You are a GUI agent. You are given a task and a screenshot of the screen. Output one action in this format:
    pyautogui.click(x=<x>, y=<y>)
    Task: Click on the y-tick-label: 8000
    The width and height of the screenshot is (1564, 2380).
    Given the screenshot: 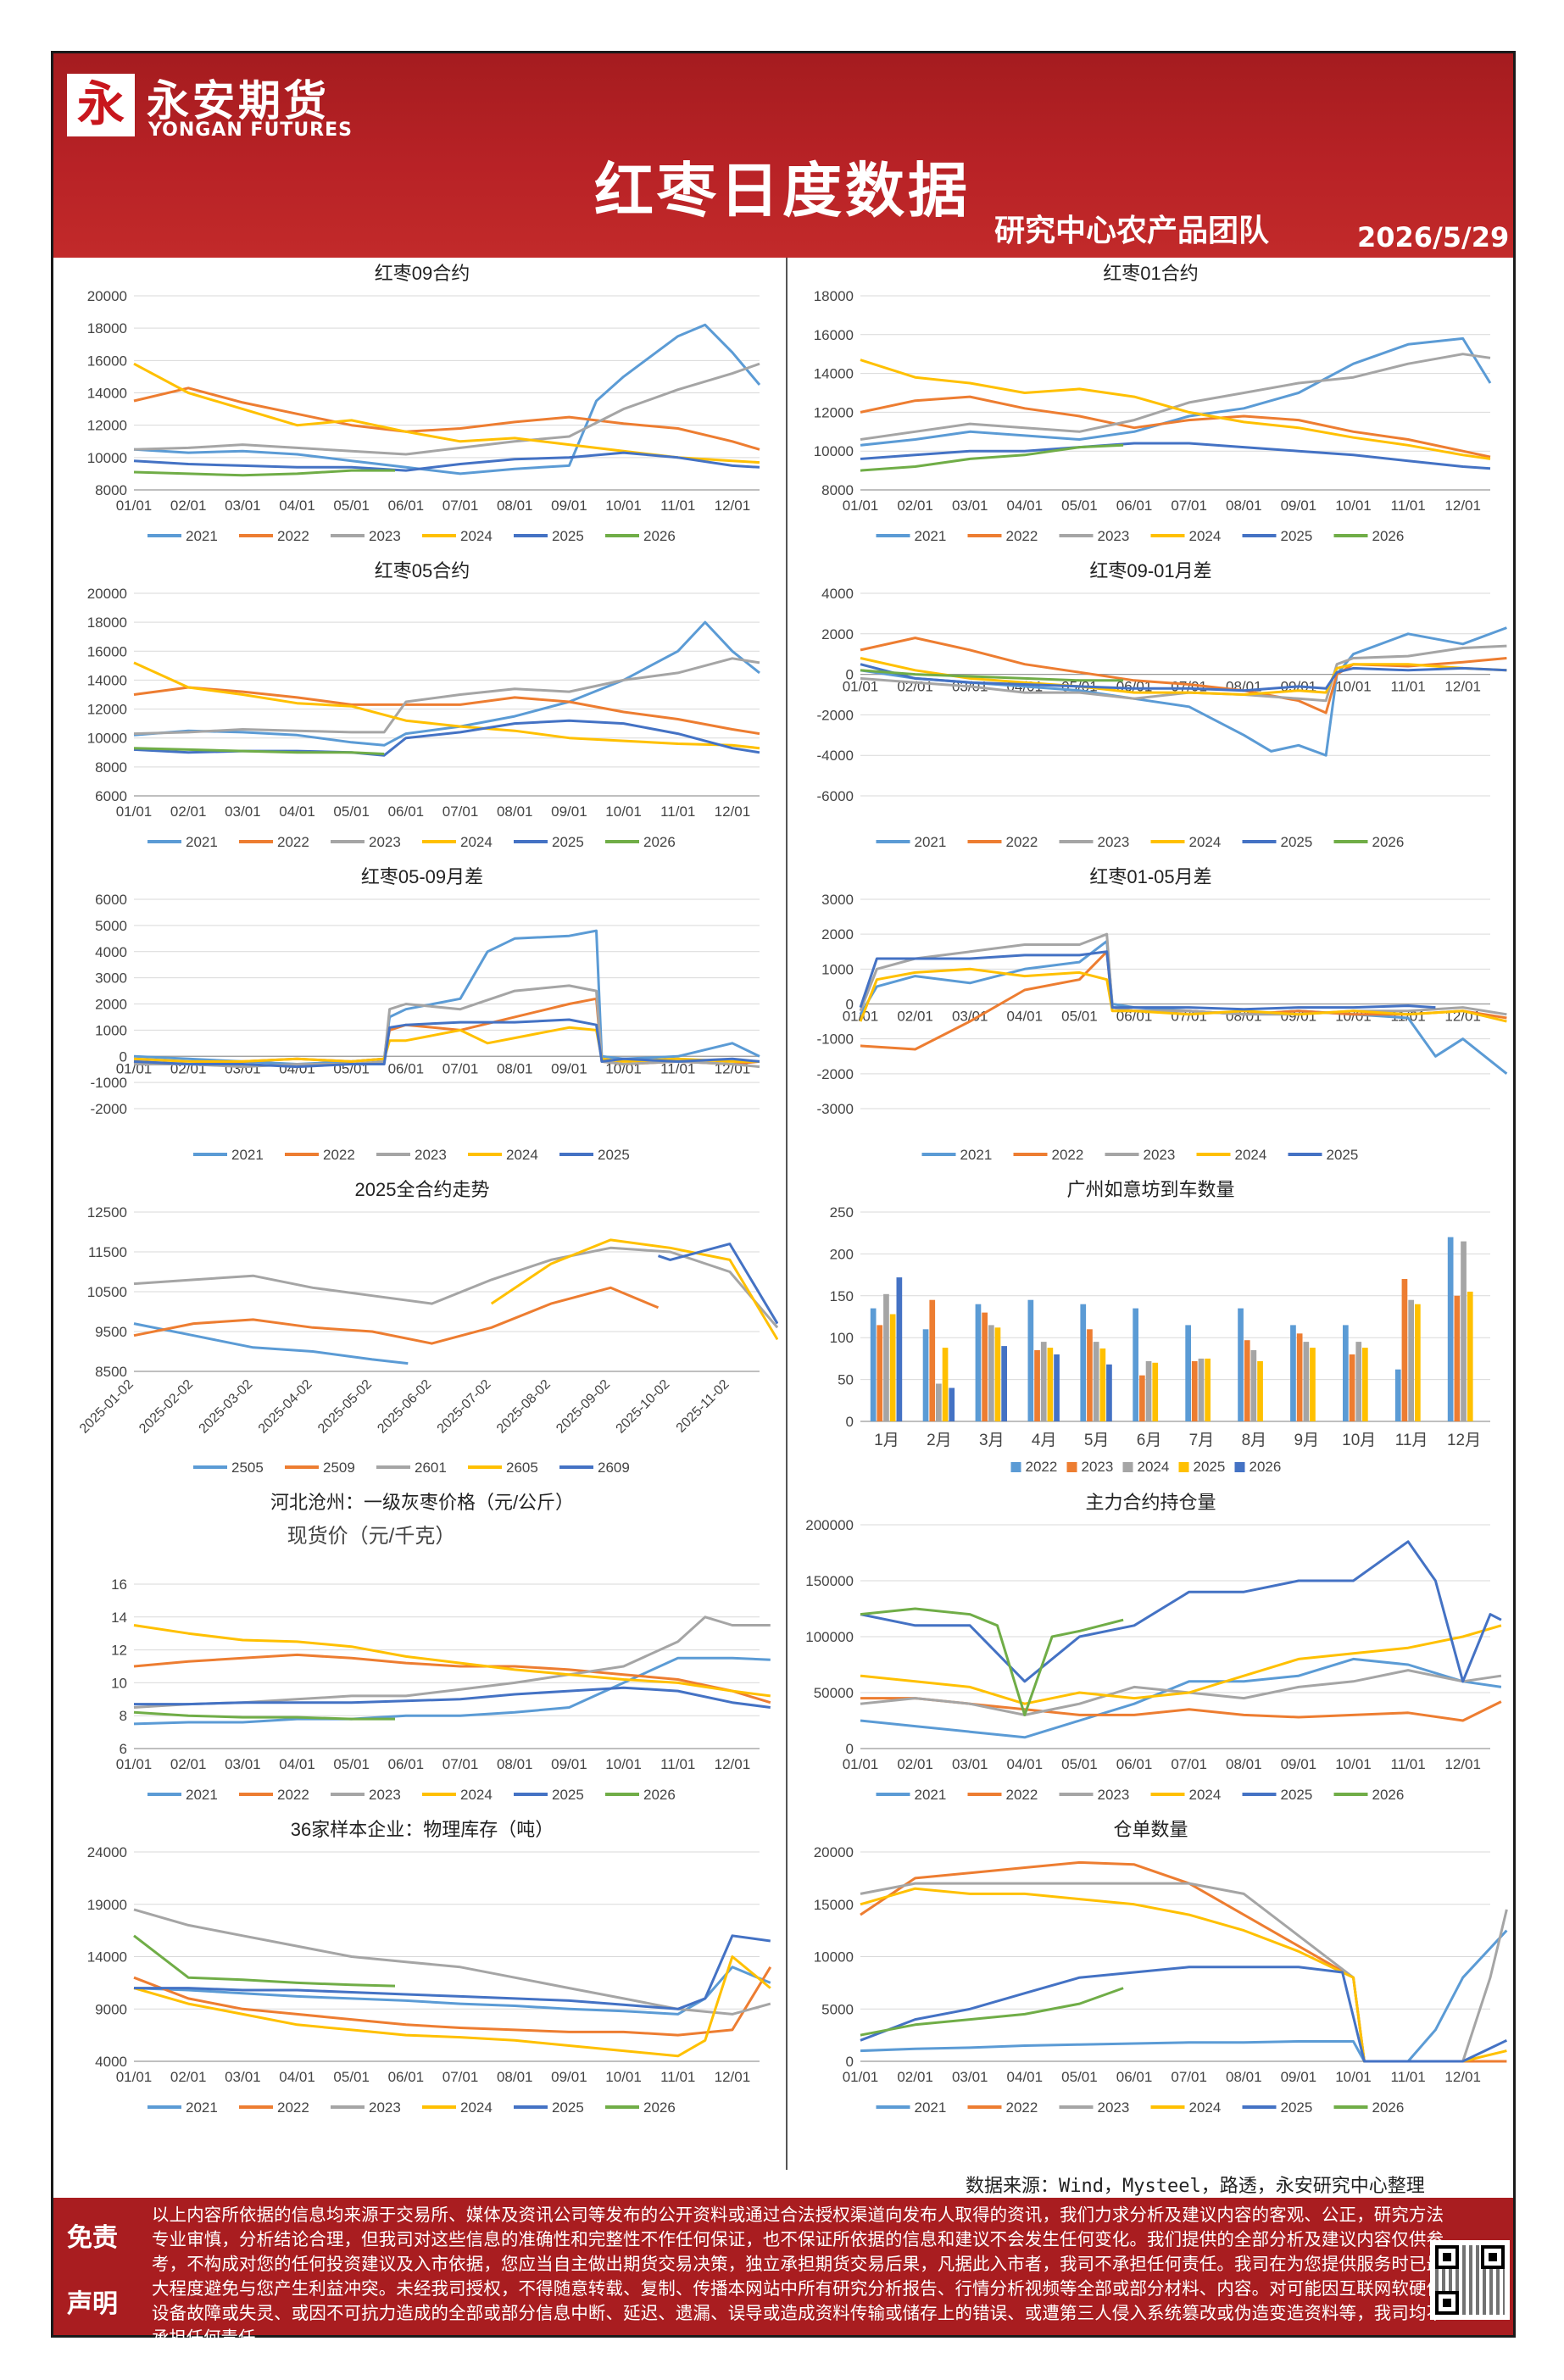 What is the action you would take?
    pyautogui.click(x=838, y=490)
    